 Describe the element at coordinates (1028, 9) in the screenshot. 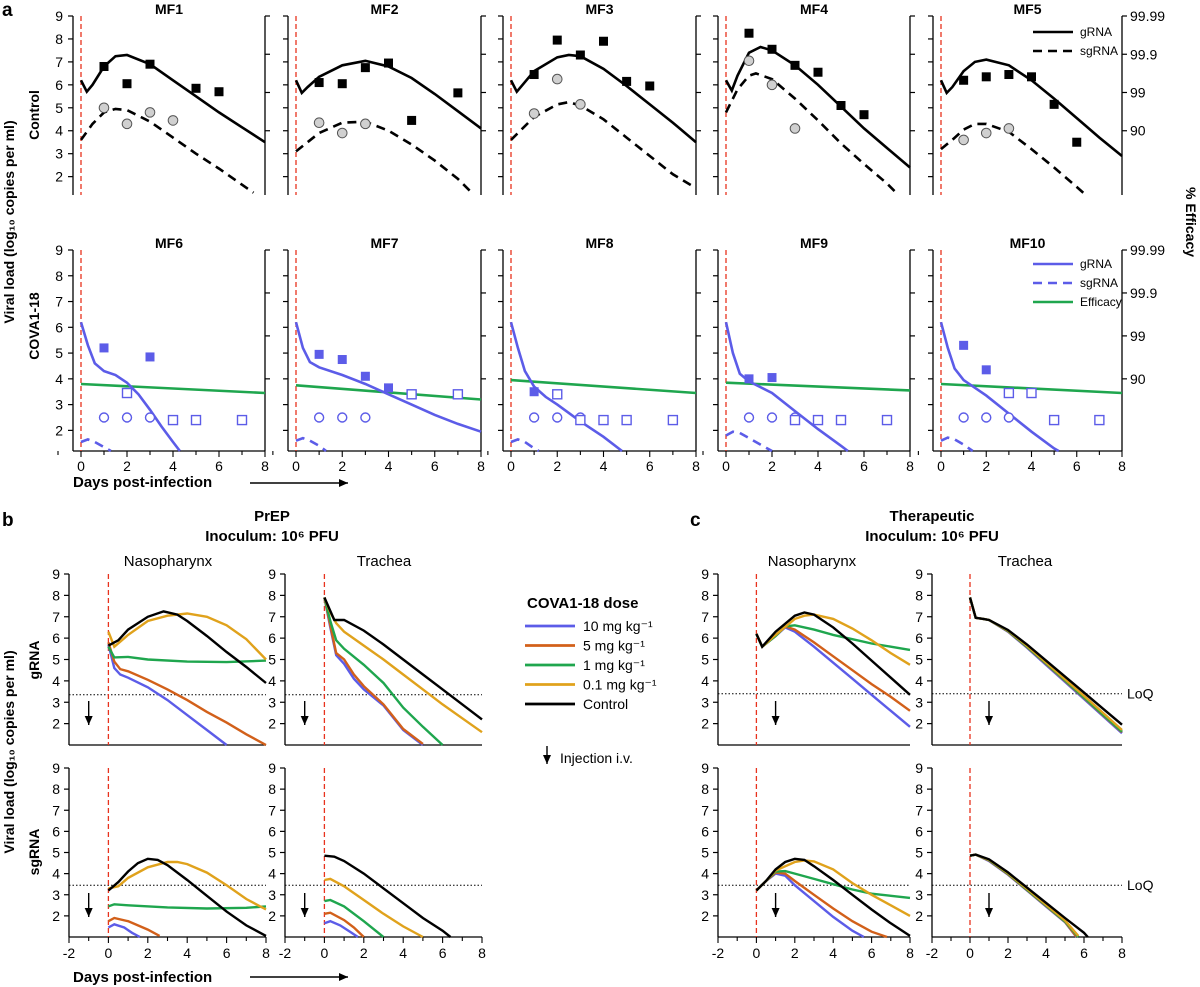

I see `panel-title: MF5` at that location.